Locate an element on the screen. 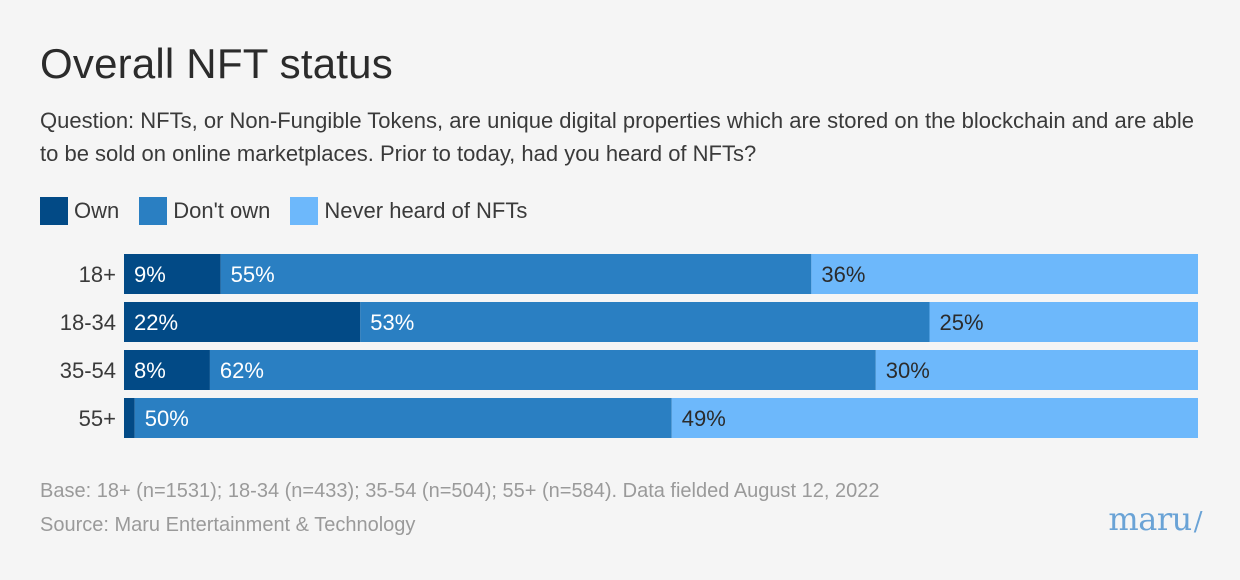  data-label: 62% is located at coordinates (242, 370).